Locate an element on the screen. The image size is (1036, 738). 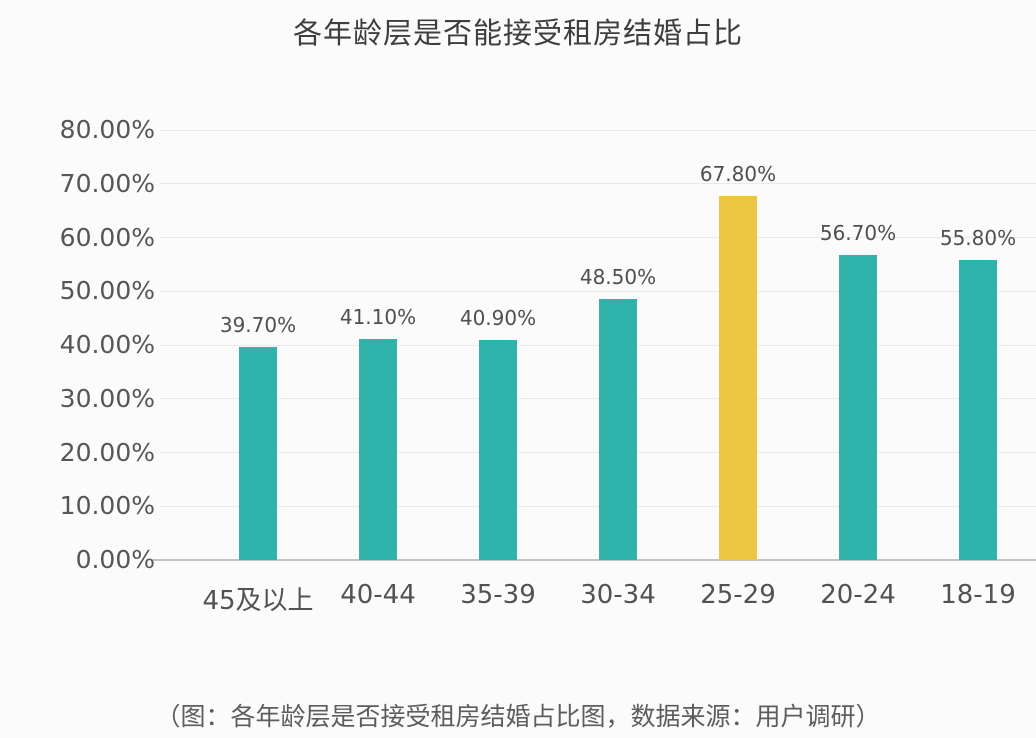
x-axis-label: 35-39 is located at coordinates (498, 595).